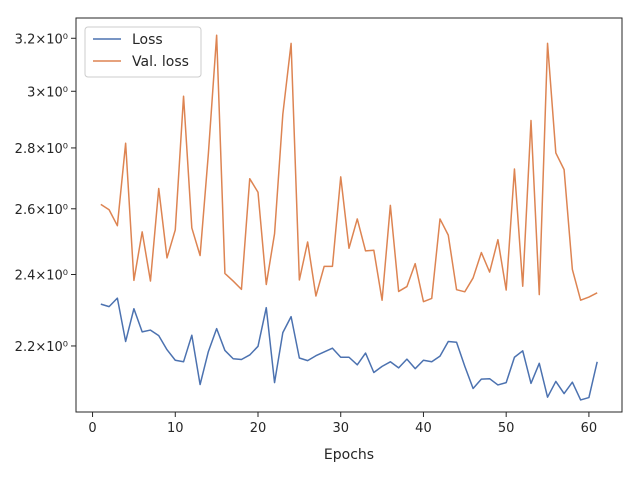  Describe the element at coordinates (175, 428) in the screenshot. I see `x-tick-label: 10` at that location.